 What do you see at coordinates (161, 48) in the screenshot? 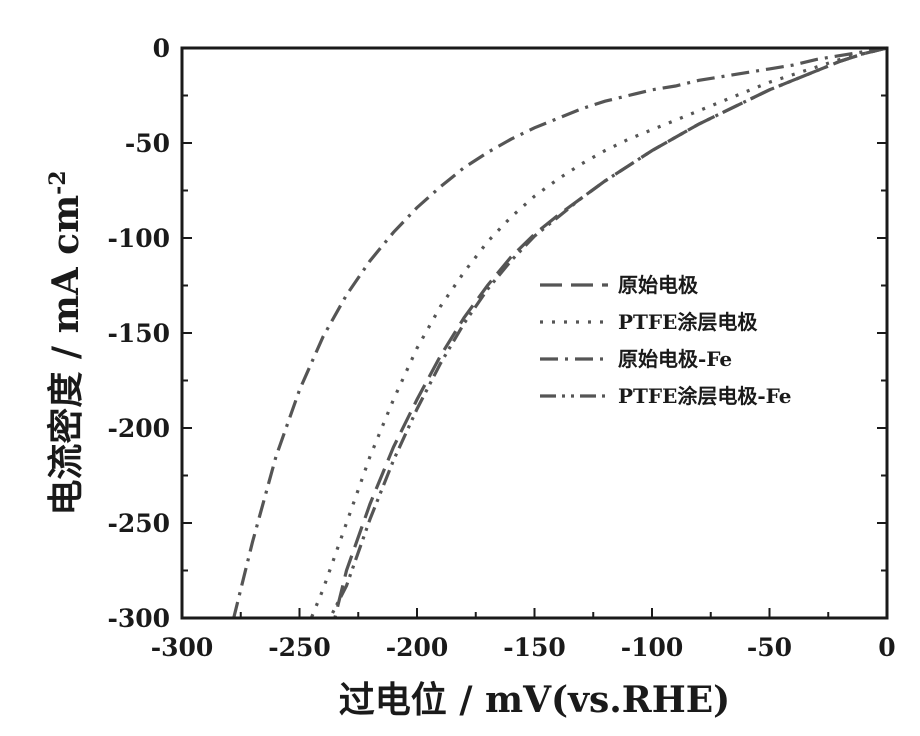
I see `y-tick-label: 0` at bounding box center [161, 48].